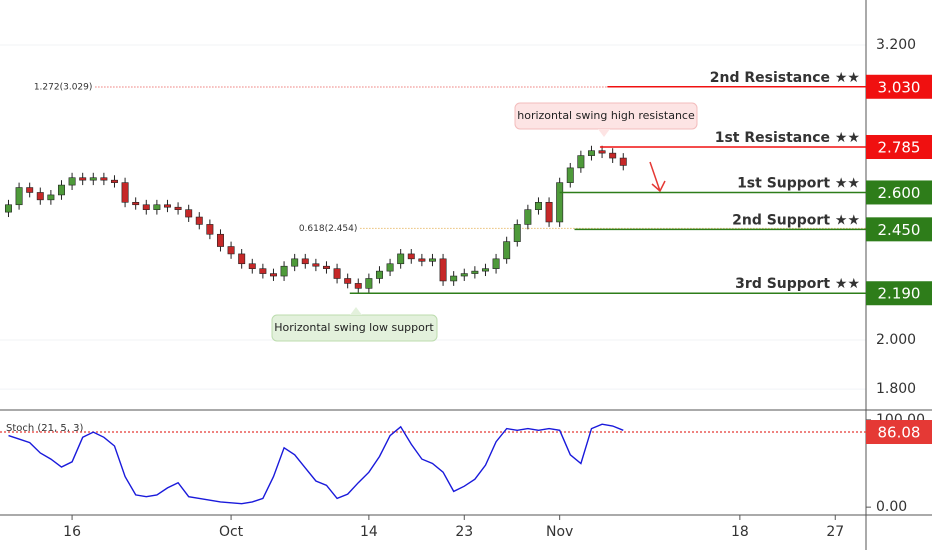  I want to click on price-label: 2.190, so click(899, 294).